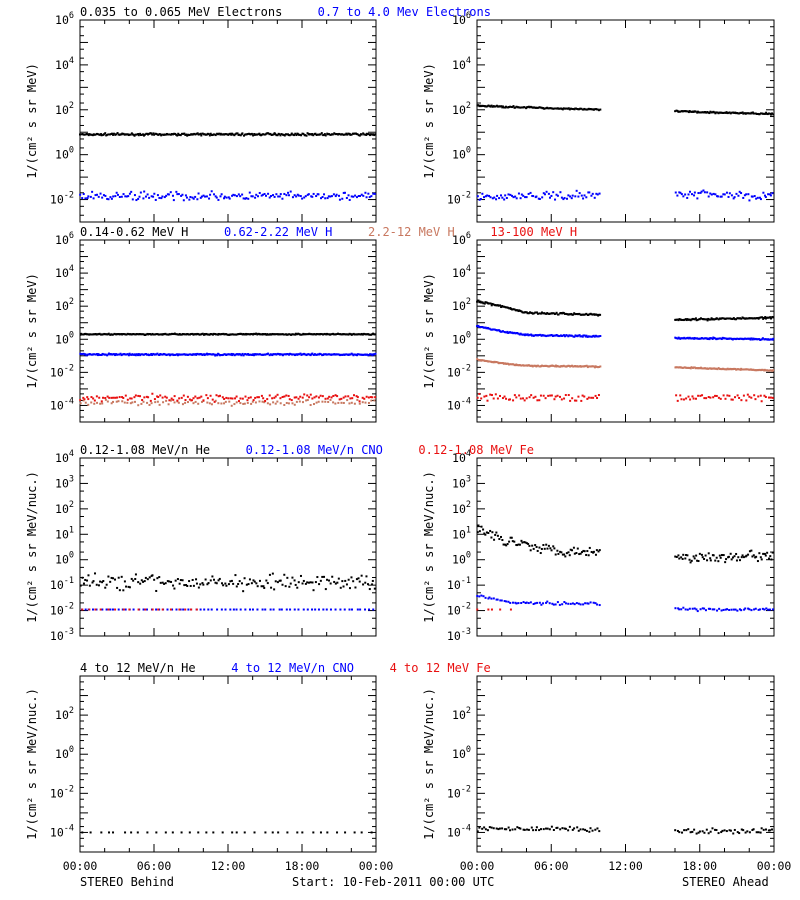 Image resolution: width=800 pixels, height=900 pixels. I want to click on y-tick-label: 10⁻², so click(459, 371).